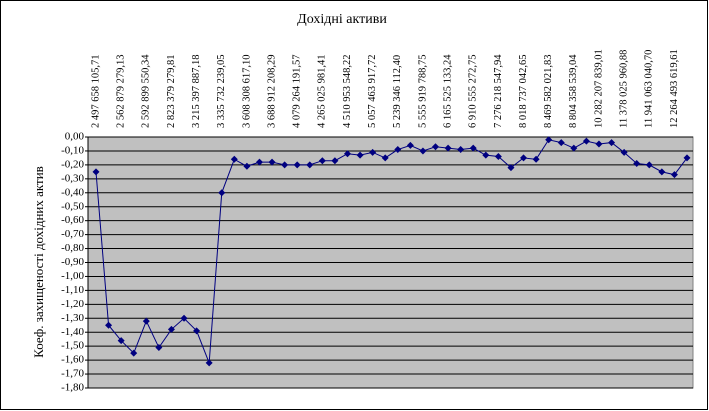 The width and height of the screenshot is (709, 411). I want to click on y-tick-label: -0,50, so click(72, 206).